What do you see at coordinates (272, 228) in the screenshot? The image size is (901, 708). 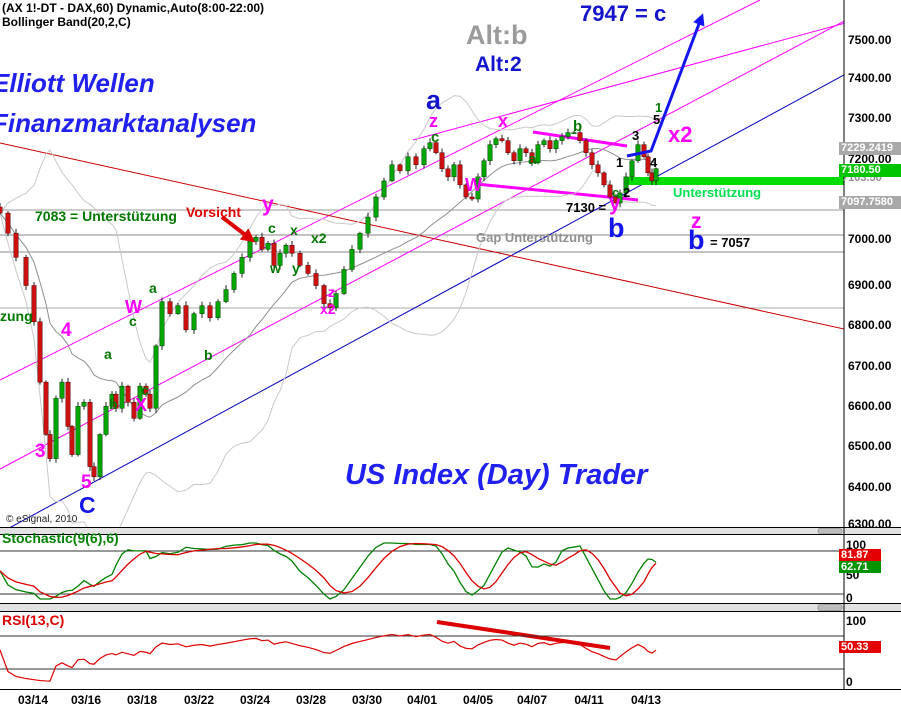 I see `wave-c-green-mid: c` at bounding box center [272, 228].